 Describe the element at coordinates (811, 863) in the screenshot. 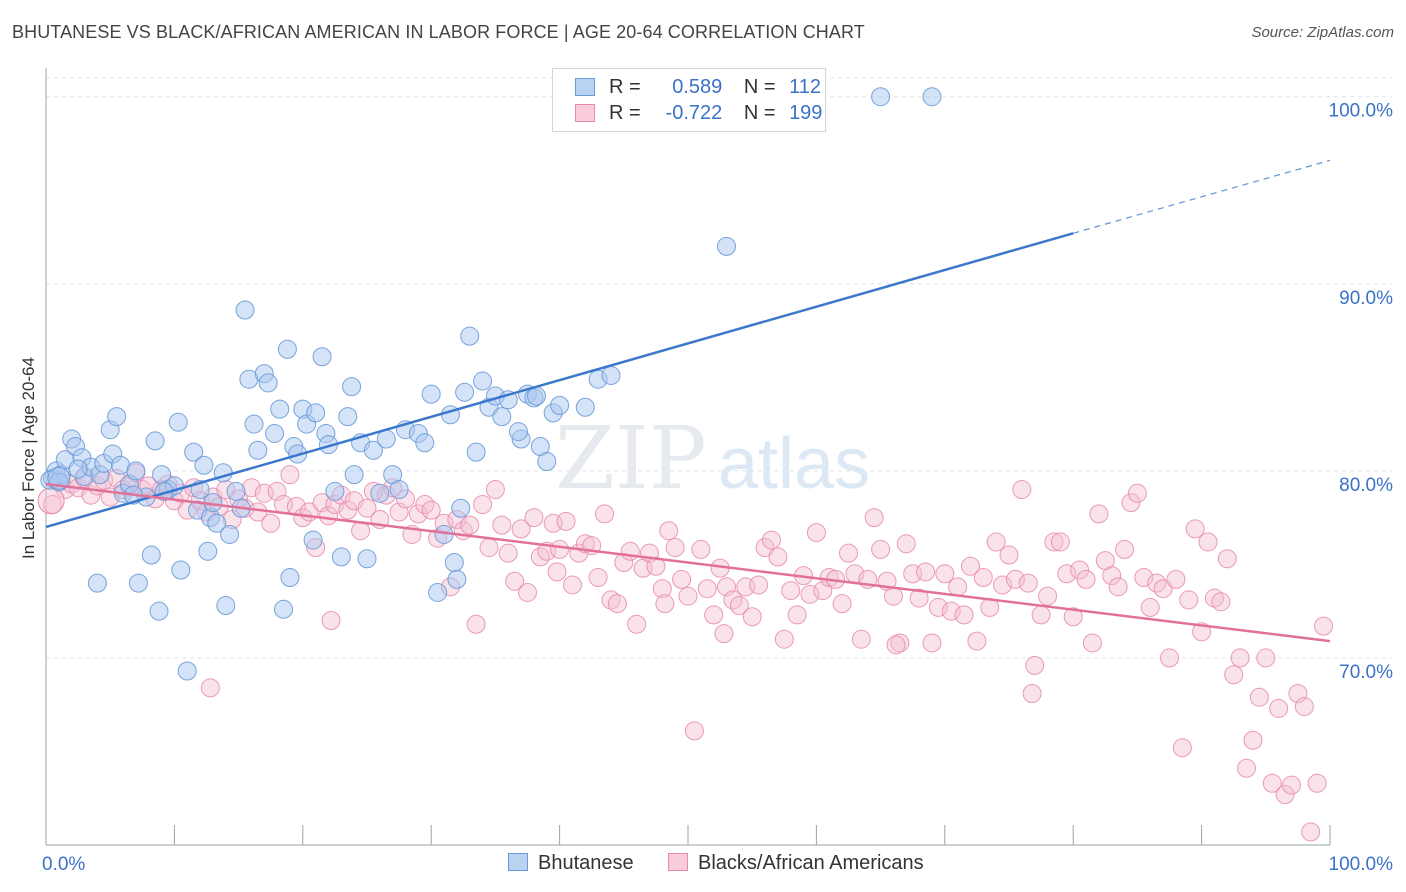

I see `bottom-legend-label-blacks: Blacks/African Americans` at that location.